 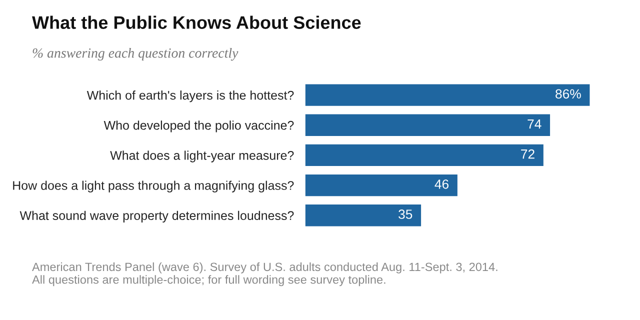 I want to click on y-tick-label: Which of earth's layers is the hottest?, so click(x=190, y=96).